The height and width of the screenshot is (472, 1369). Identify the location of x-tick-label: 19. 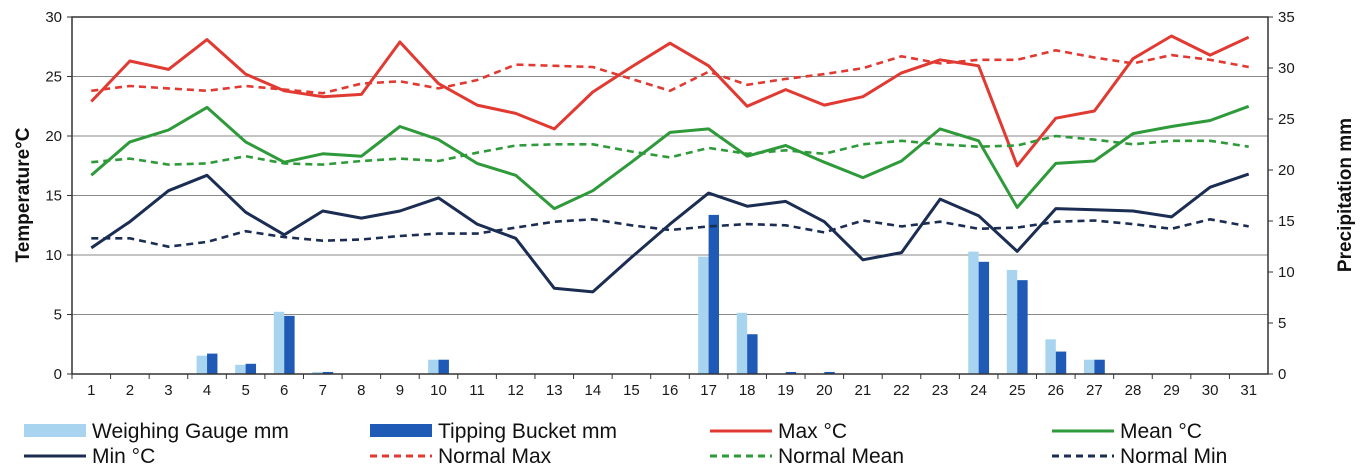
(785, 390).